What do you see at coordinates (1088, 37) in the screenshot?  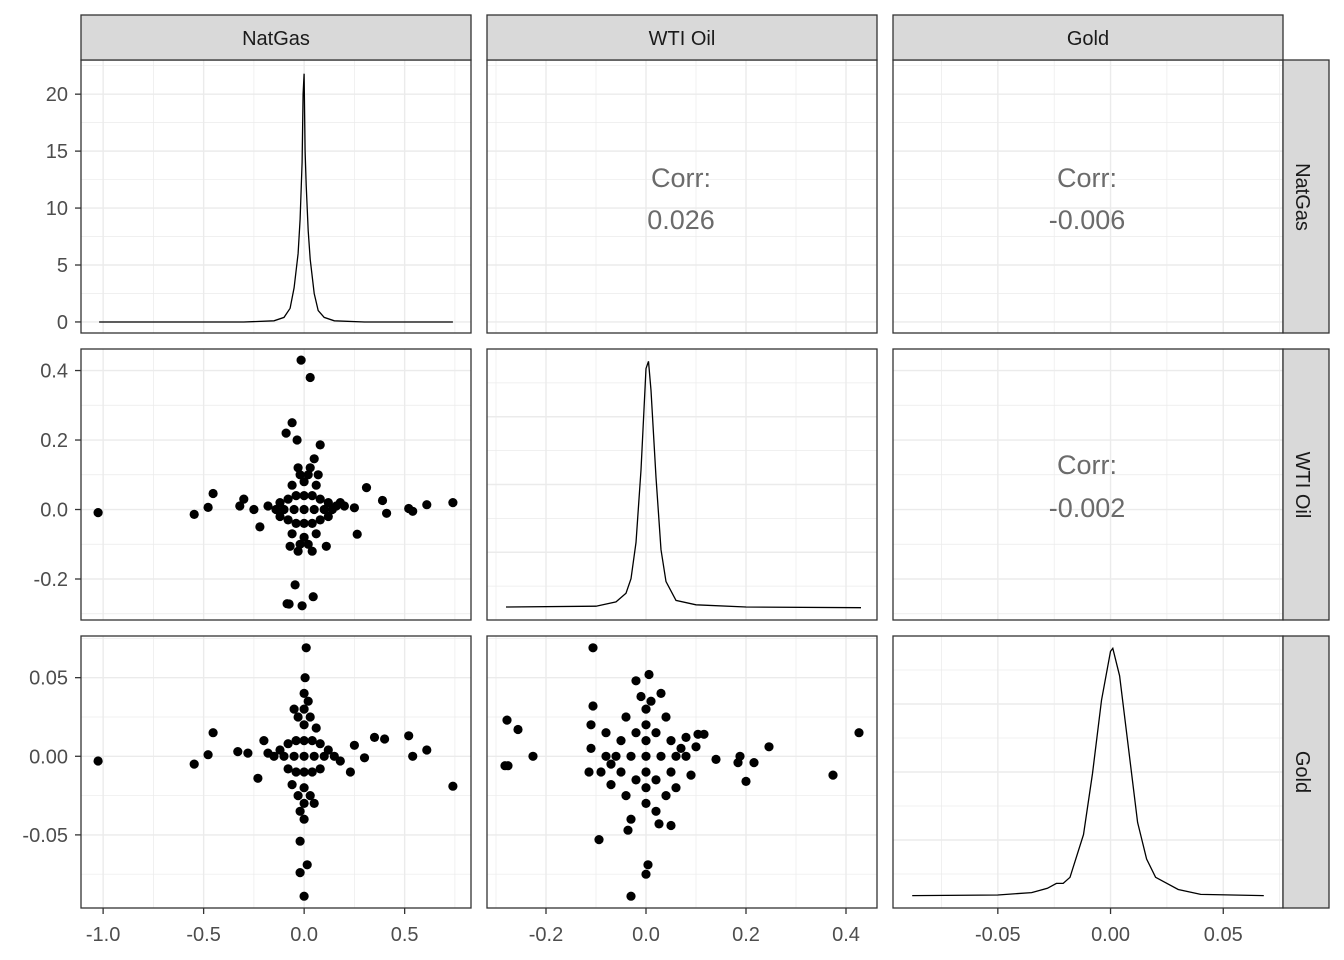 I see `strip-top-gold` at bounding box center [1088, 37].